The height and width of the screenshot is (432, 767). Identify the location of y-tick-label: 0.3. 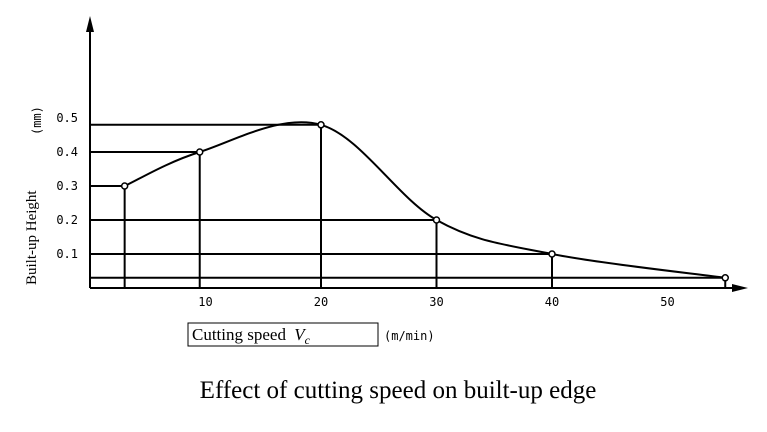
(67, 186).